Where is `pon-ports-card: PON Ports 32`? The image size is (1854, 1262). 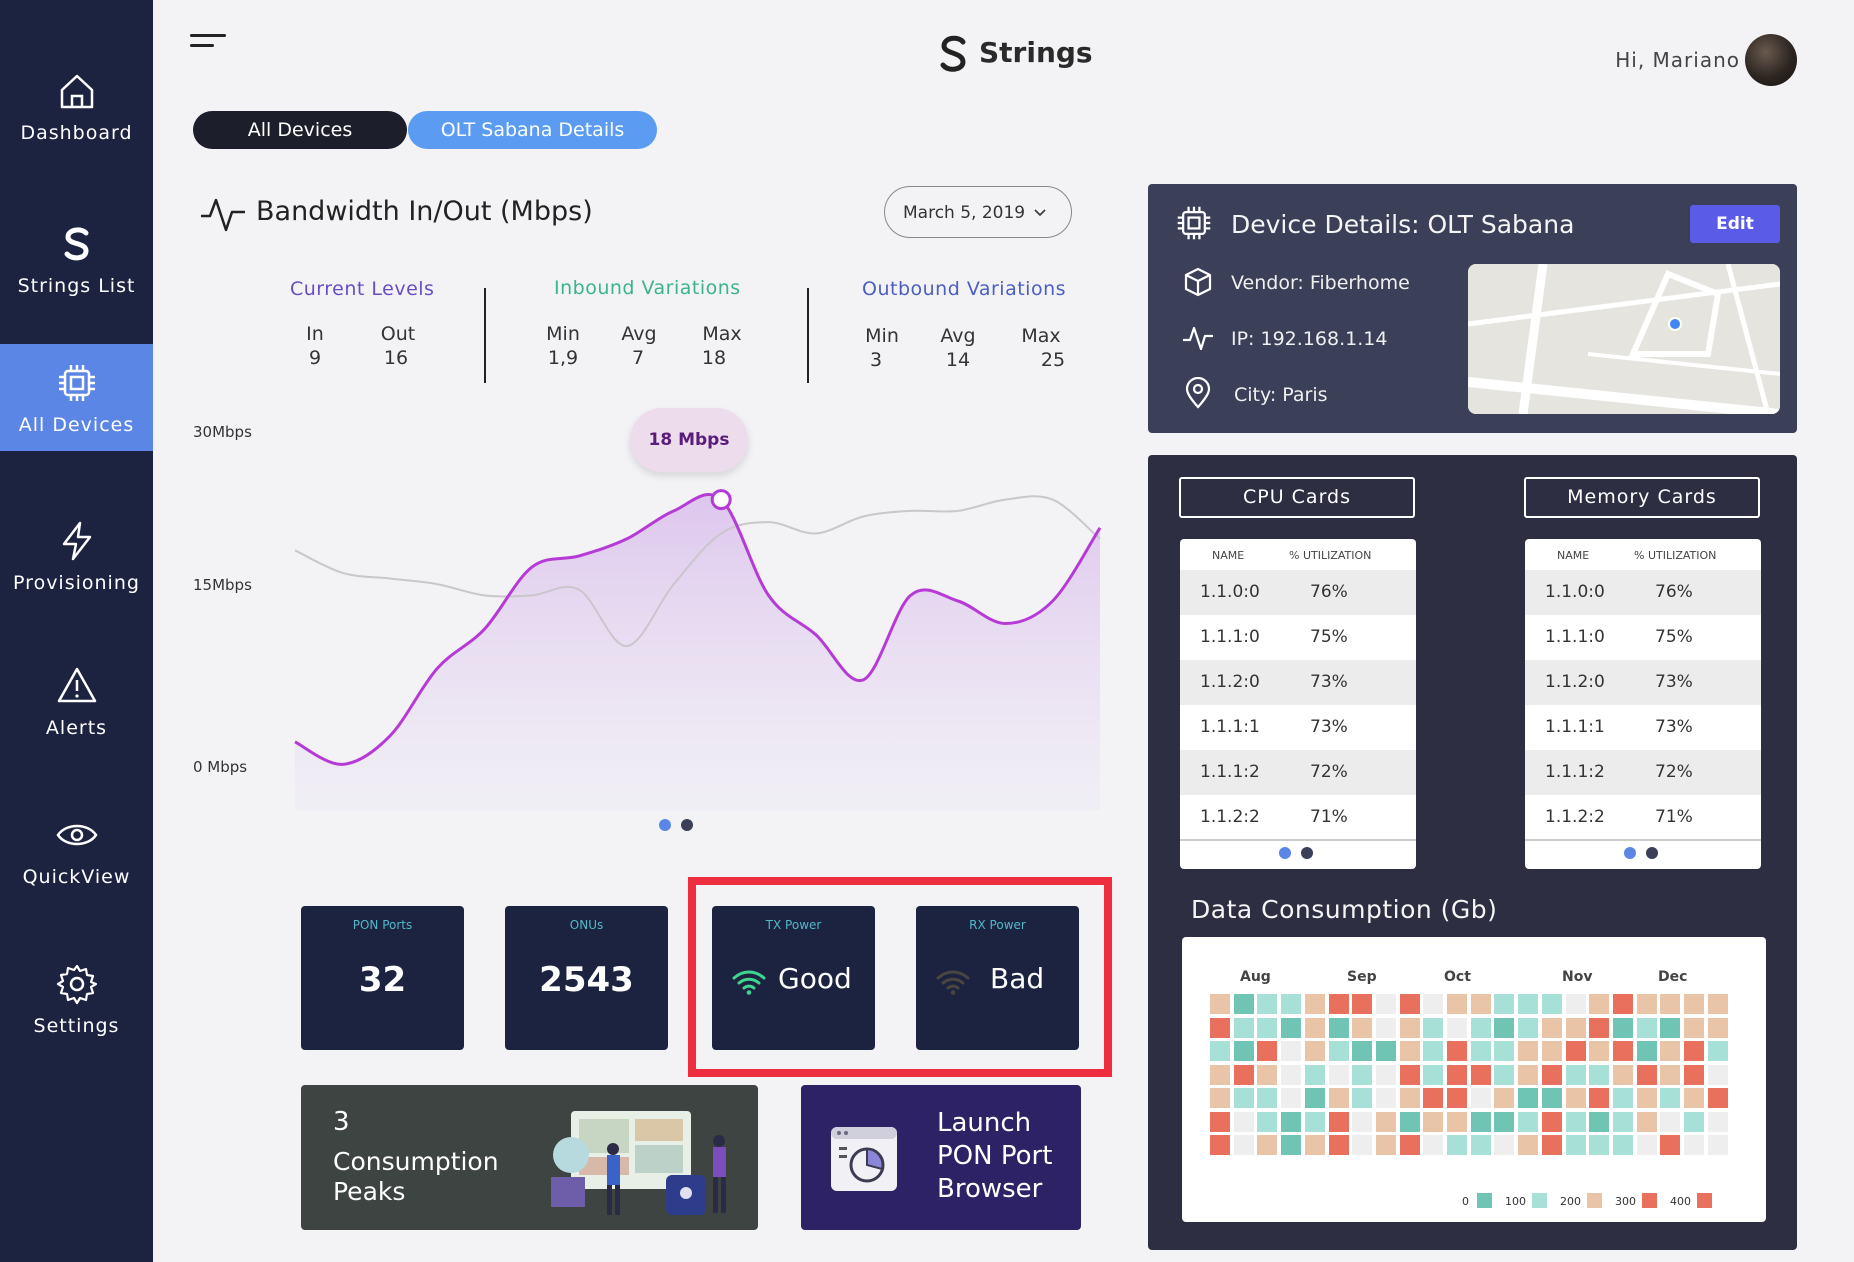
pon-ports-card: PON Ports 32 is located at coordinates (382, 978).